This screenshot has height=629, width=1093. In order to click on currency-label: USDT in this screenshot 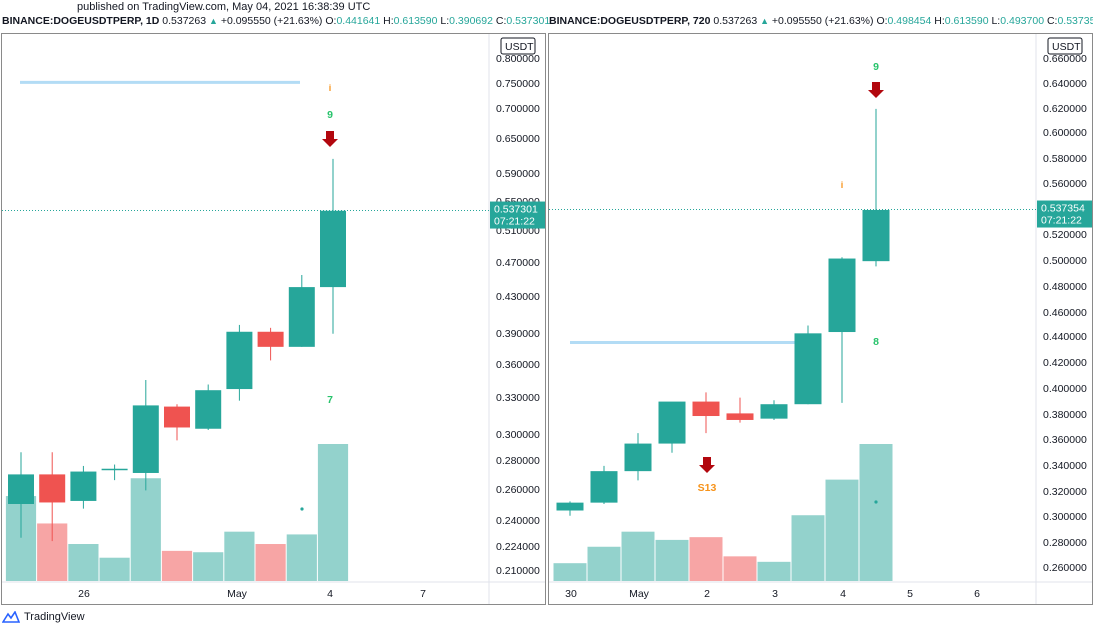, I will do `click(519, 47)`.